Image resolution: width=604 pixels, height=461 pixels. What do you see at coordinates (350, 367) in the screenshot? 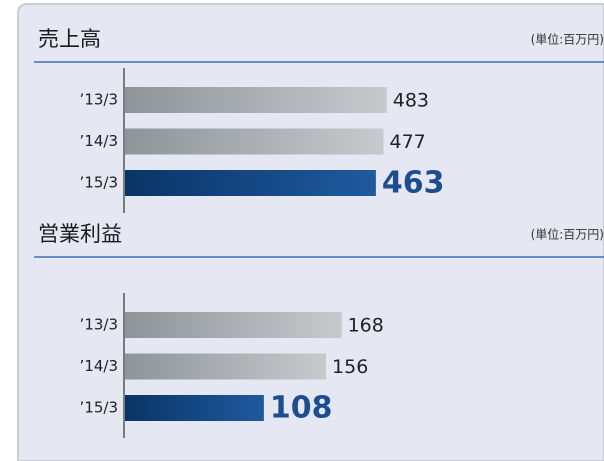
I see `value-label: 156` at bounding box center [350, 367].